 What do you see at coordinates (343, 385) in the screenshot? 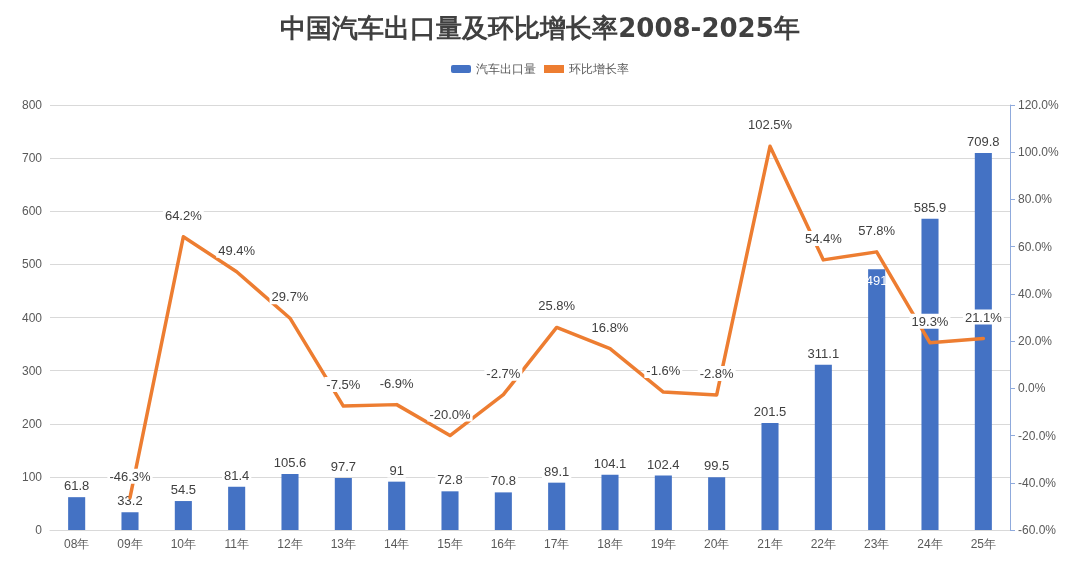
I see `data-label: -7.5%` at bounding box center [343, 385].